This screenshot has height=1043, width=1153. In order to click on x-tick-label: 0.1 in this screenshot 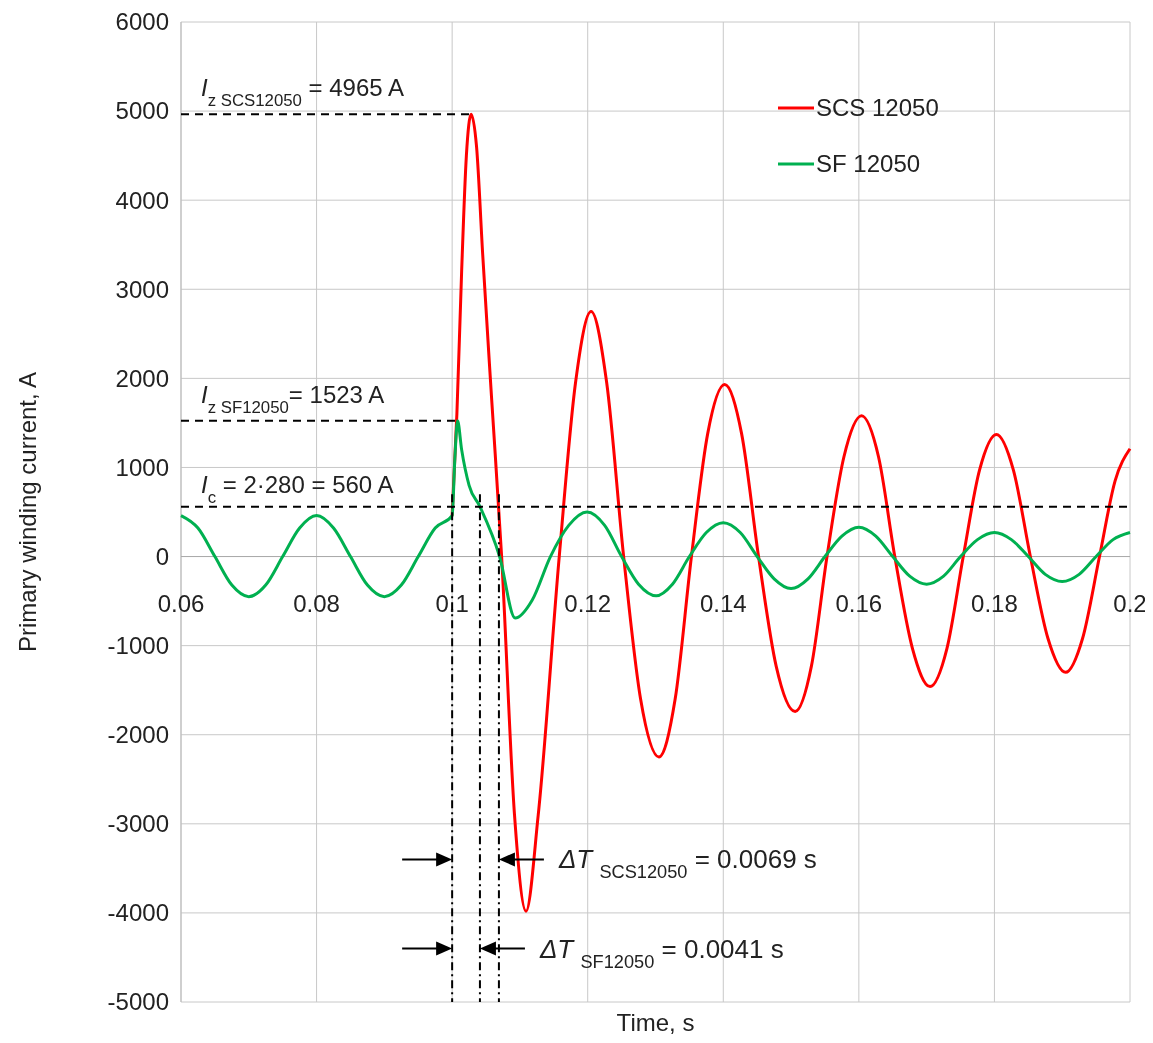, I will do `click(452, 603)`.